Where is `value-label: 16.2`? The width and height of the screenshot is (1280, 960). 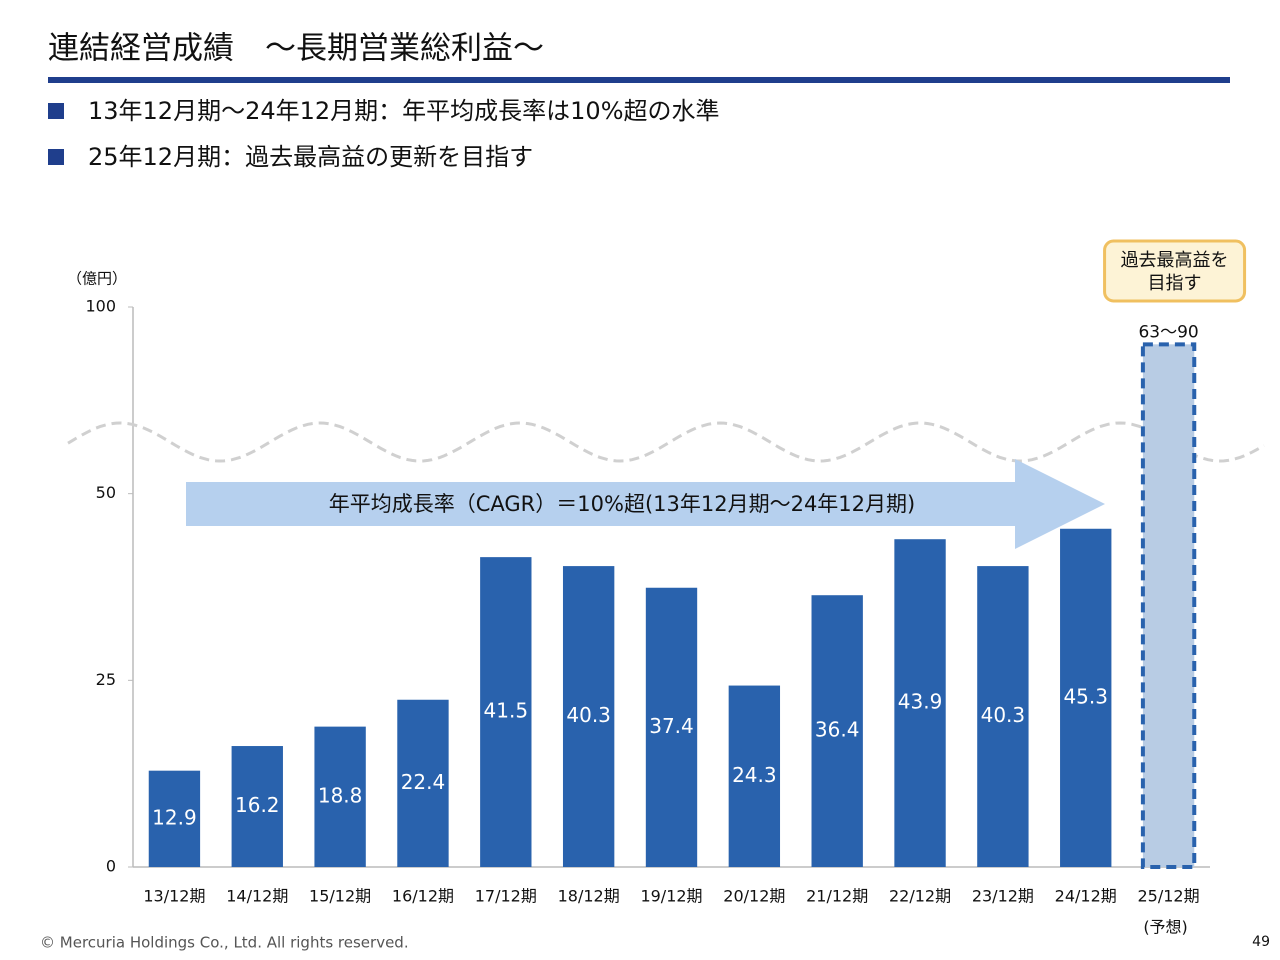
value-label: 16.2 is located at coordinates (257, 805).